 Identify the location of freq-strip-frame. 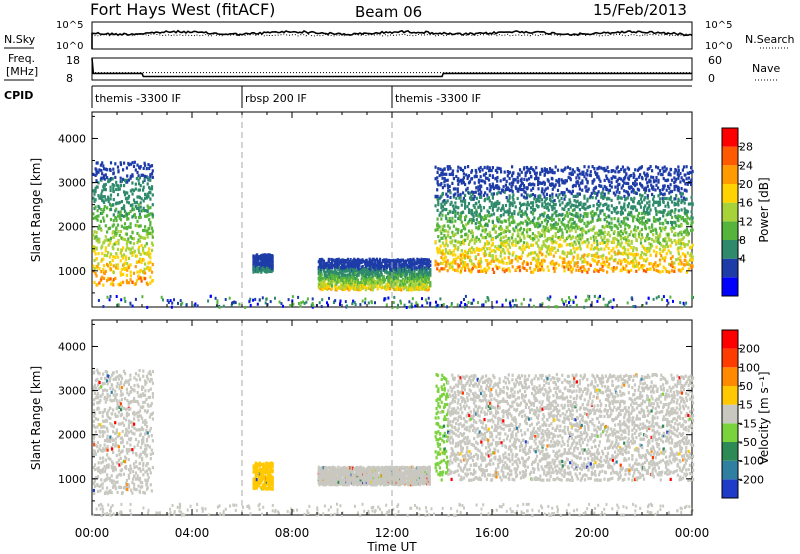
(392, 69).